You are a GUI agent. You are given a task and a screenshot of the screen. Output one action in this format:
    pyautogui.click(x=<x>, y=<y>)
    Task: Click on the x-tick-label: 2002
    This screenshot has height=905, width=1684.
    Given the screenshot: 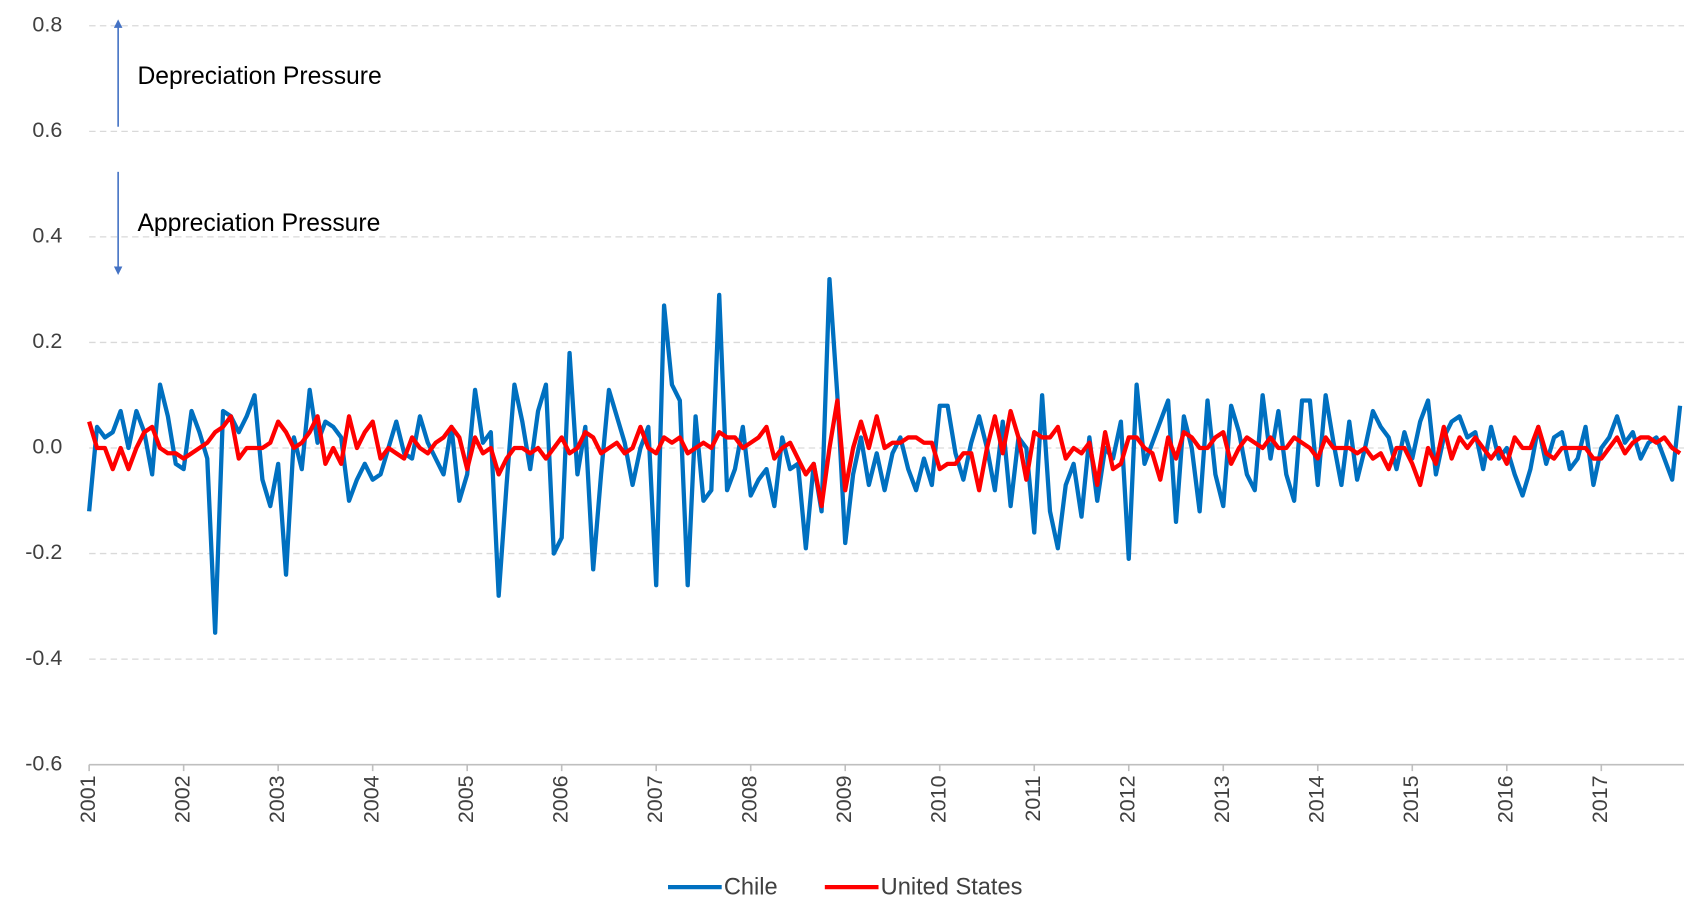 What is the action you would take?
    pyautogui.click(x=182, y=799)
    